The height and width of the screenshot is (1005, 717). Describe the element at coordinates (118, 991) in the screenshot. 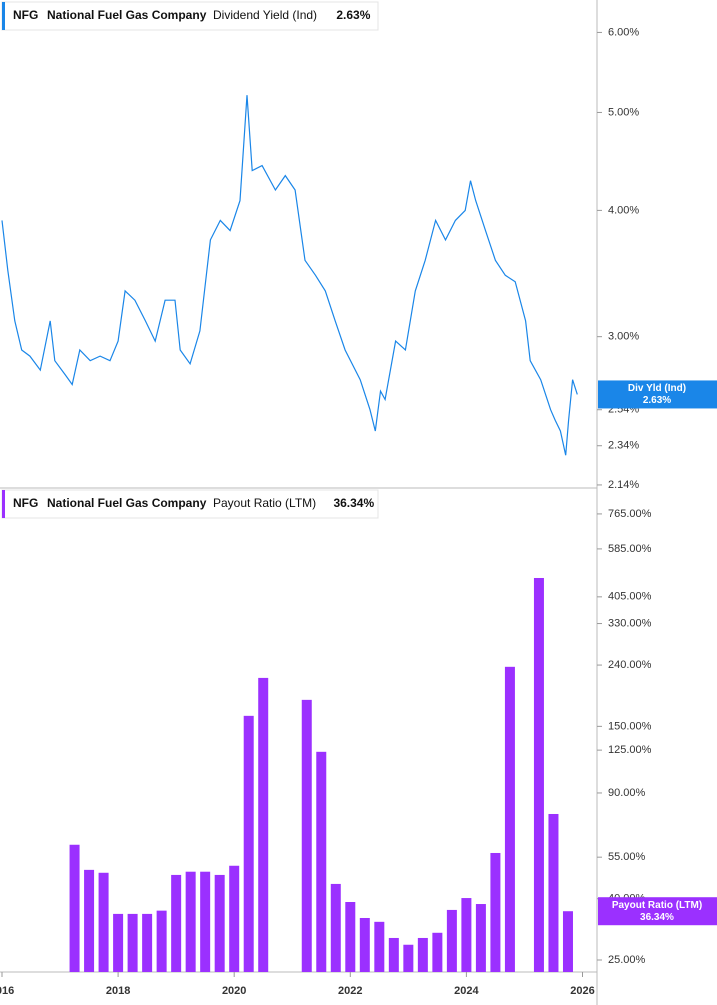

I see `x-tick-label: 2018` at that location.